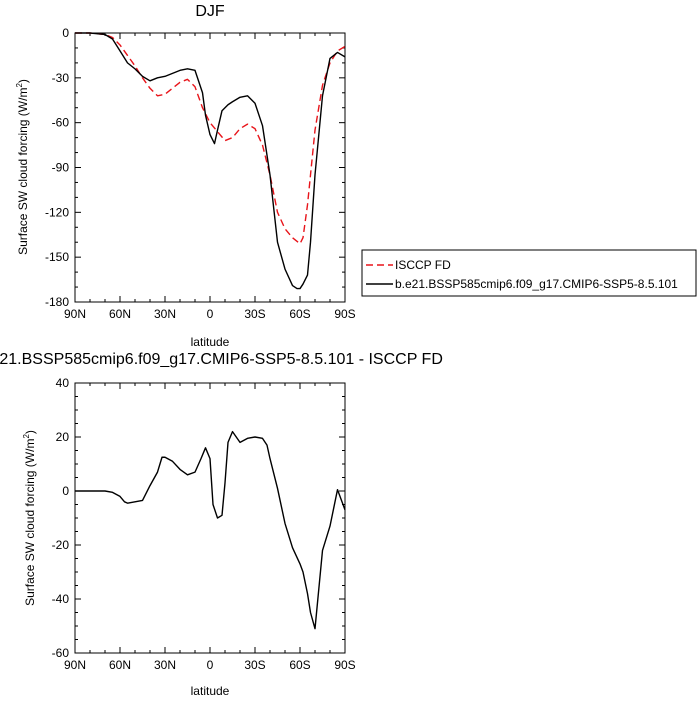  What do you see at coordinates (75, 314) in the screenshot?
I see `top-x-tick-label: 90N` at bounding box center [75, 314].